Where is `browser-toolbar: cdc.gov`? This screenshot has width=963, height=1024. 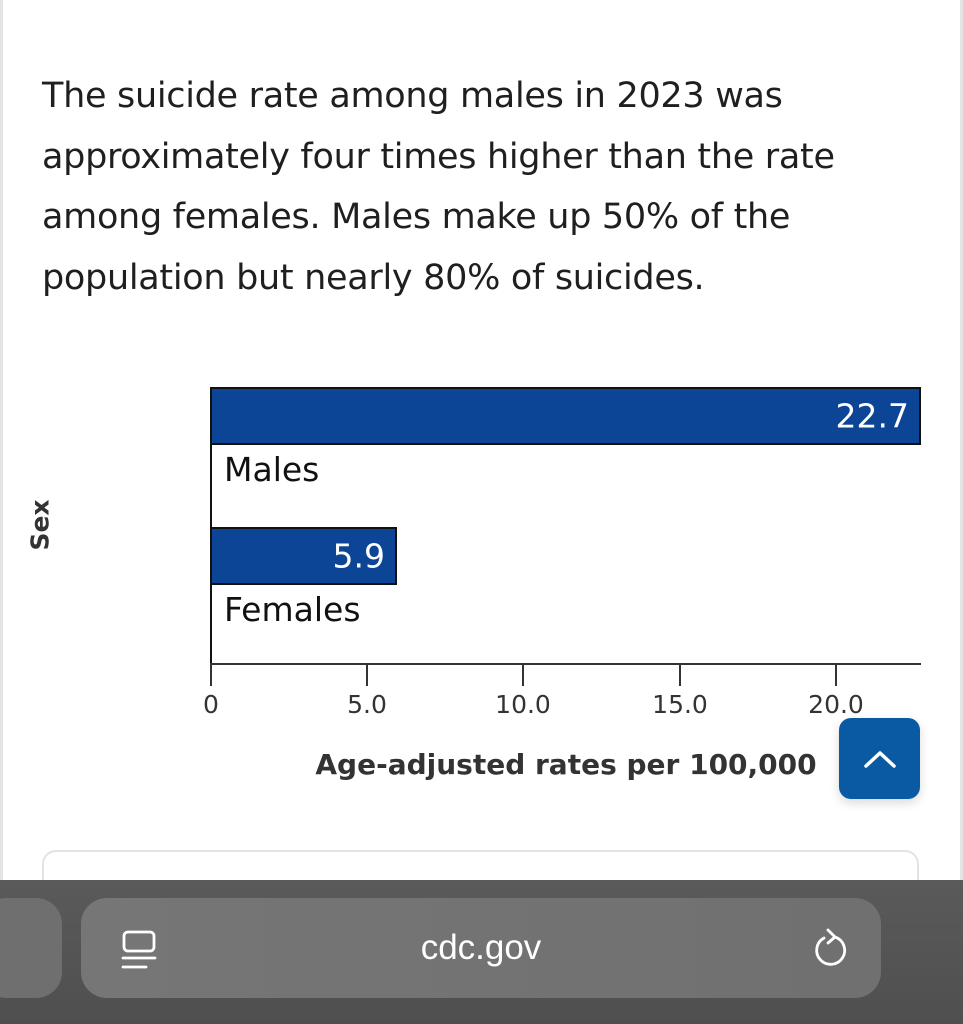
browser-toolbar: cdc.gov is located at coordinates (481, 952).